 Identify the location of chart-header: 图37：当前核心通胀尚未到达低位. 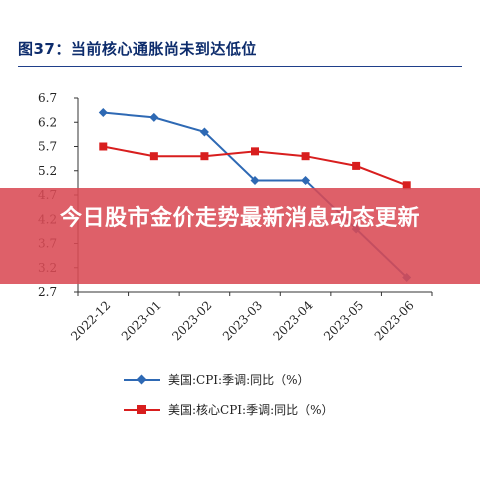
(240, 53).